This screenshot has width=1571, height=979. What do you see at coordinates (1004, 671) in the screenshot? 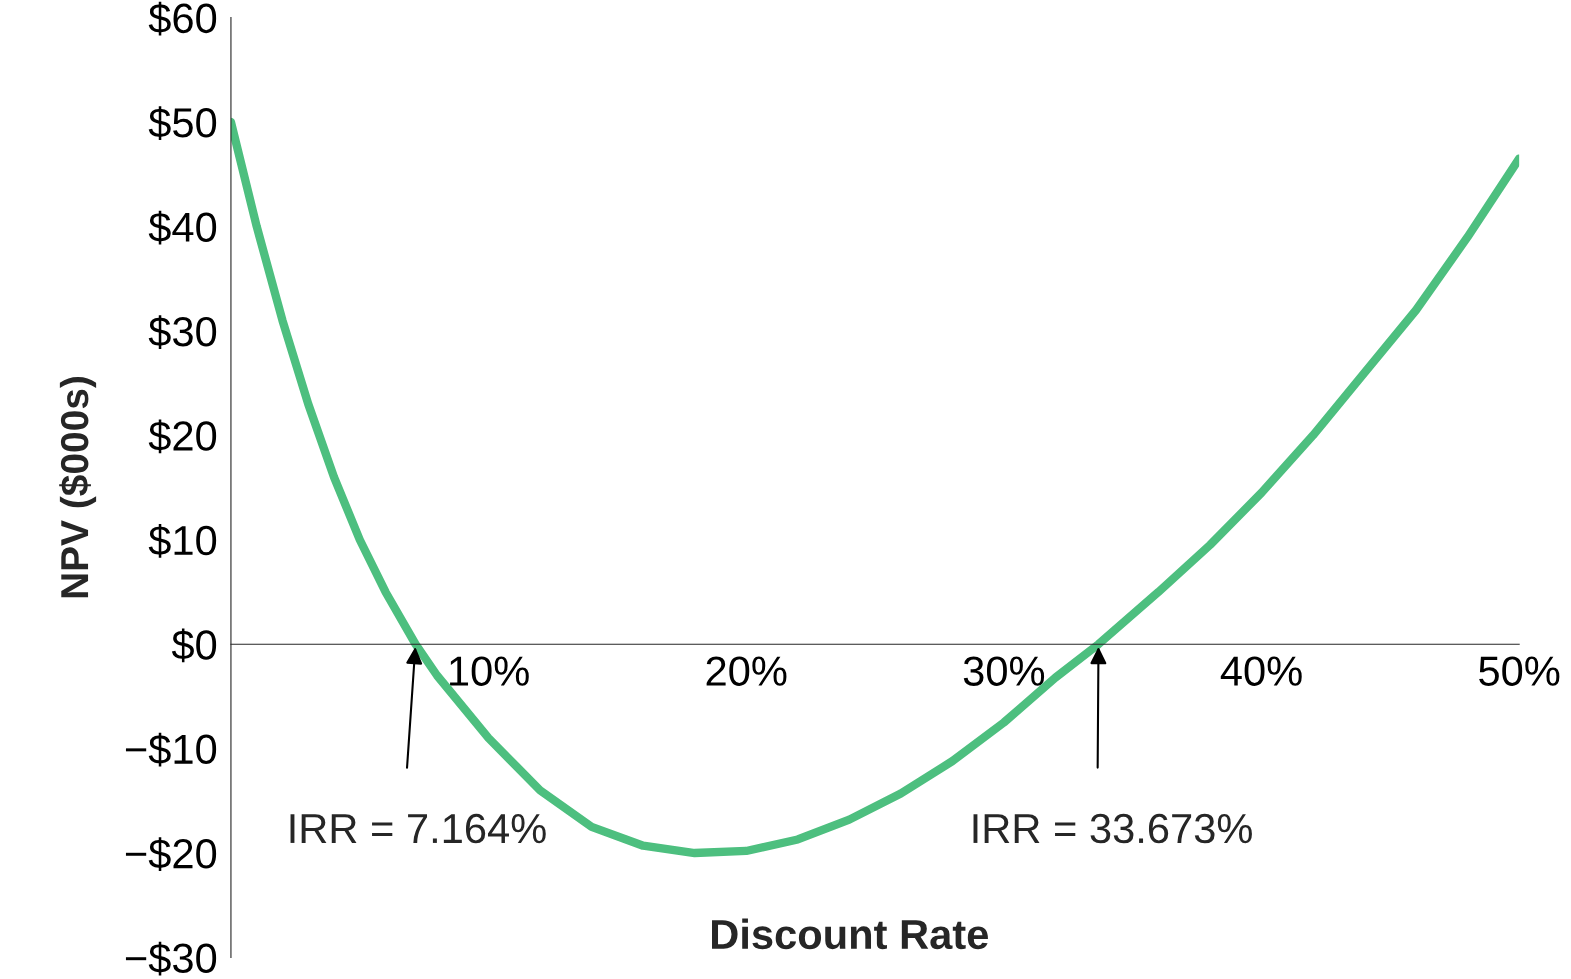
I see `x-tick-label: 30%` at bounding box center [1004, 671].